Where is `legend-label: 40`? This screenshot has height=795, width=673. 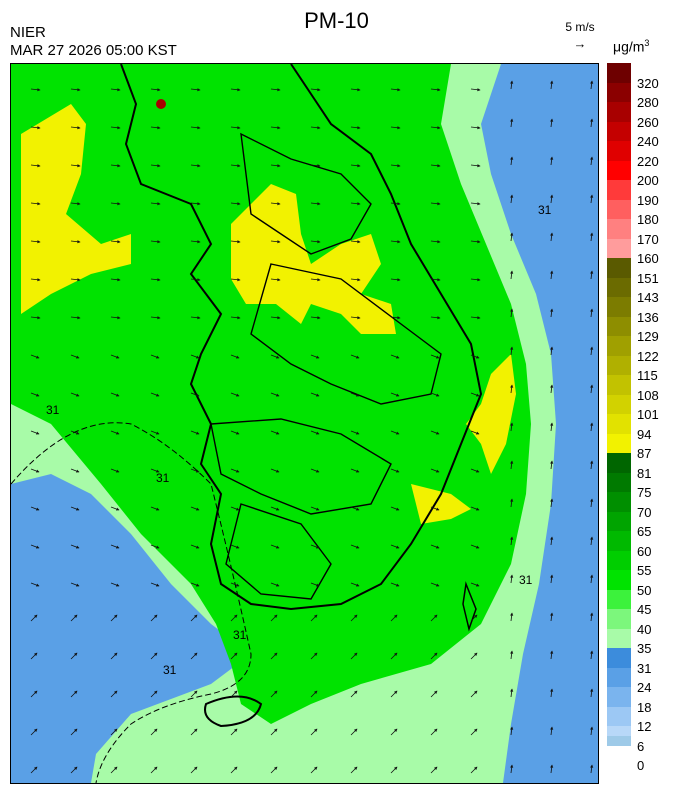 legend-label: 40 is located at coordinates (644, 629).